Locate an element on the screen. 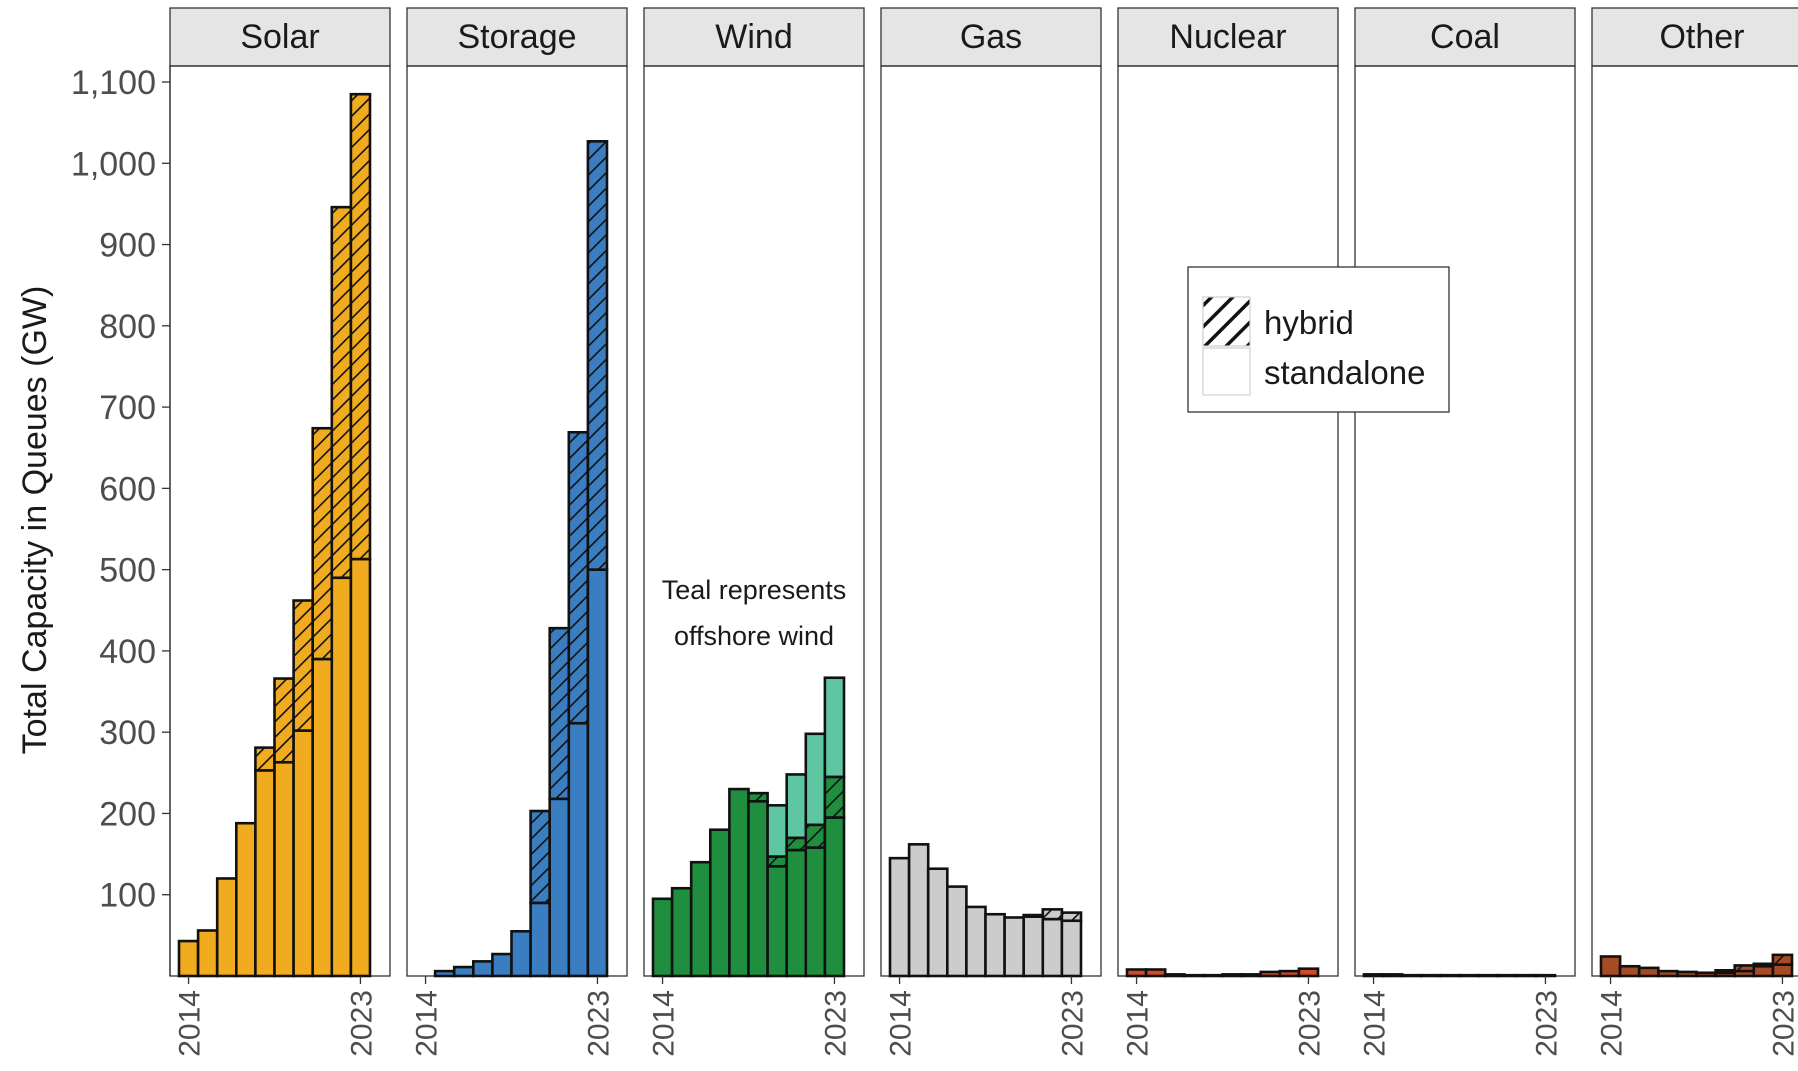  facet-strip-label: Gas is located at coordinates (991, 37).